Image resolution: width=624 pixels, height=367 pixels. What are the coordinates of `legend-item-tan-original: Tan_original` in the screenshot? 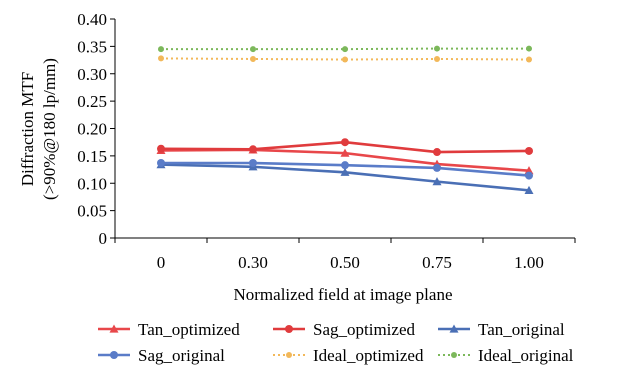 It's located at (501, 329).